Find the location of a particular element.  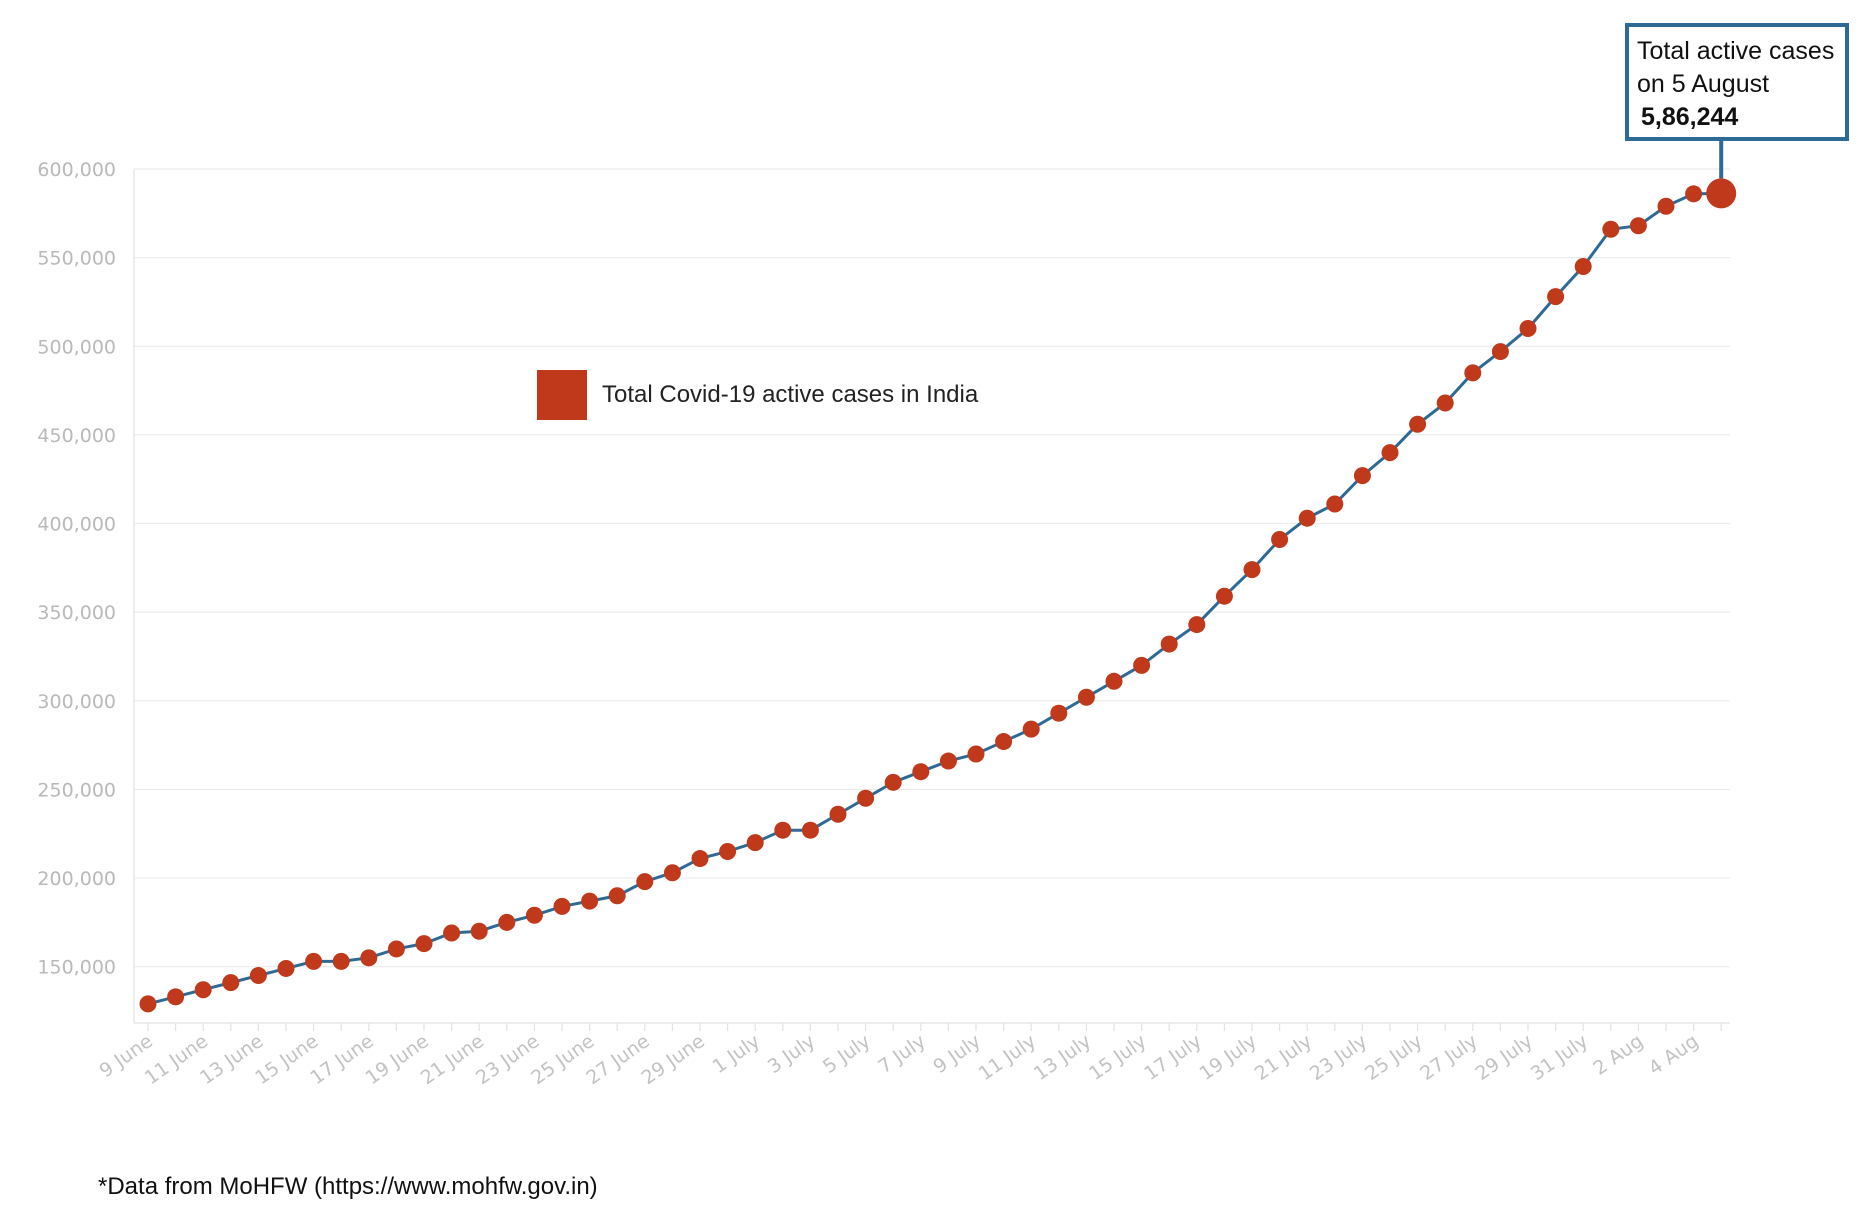

y-tick-label: 350,000 is located at coordinates (76, 613).